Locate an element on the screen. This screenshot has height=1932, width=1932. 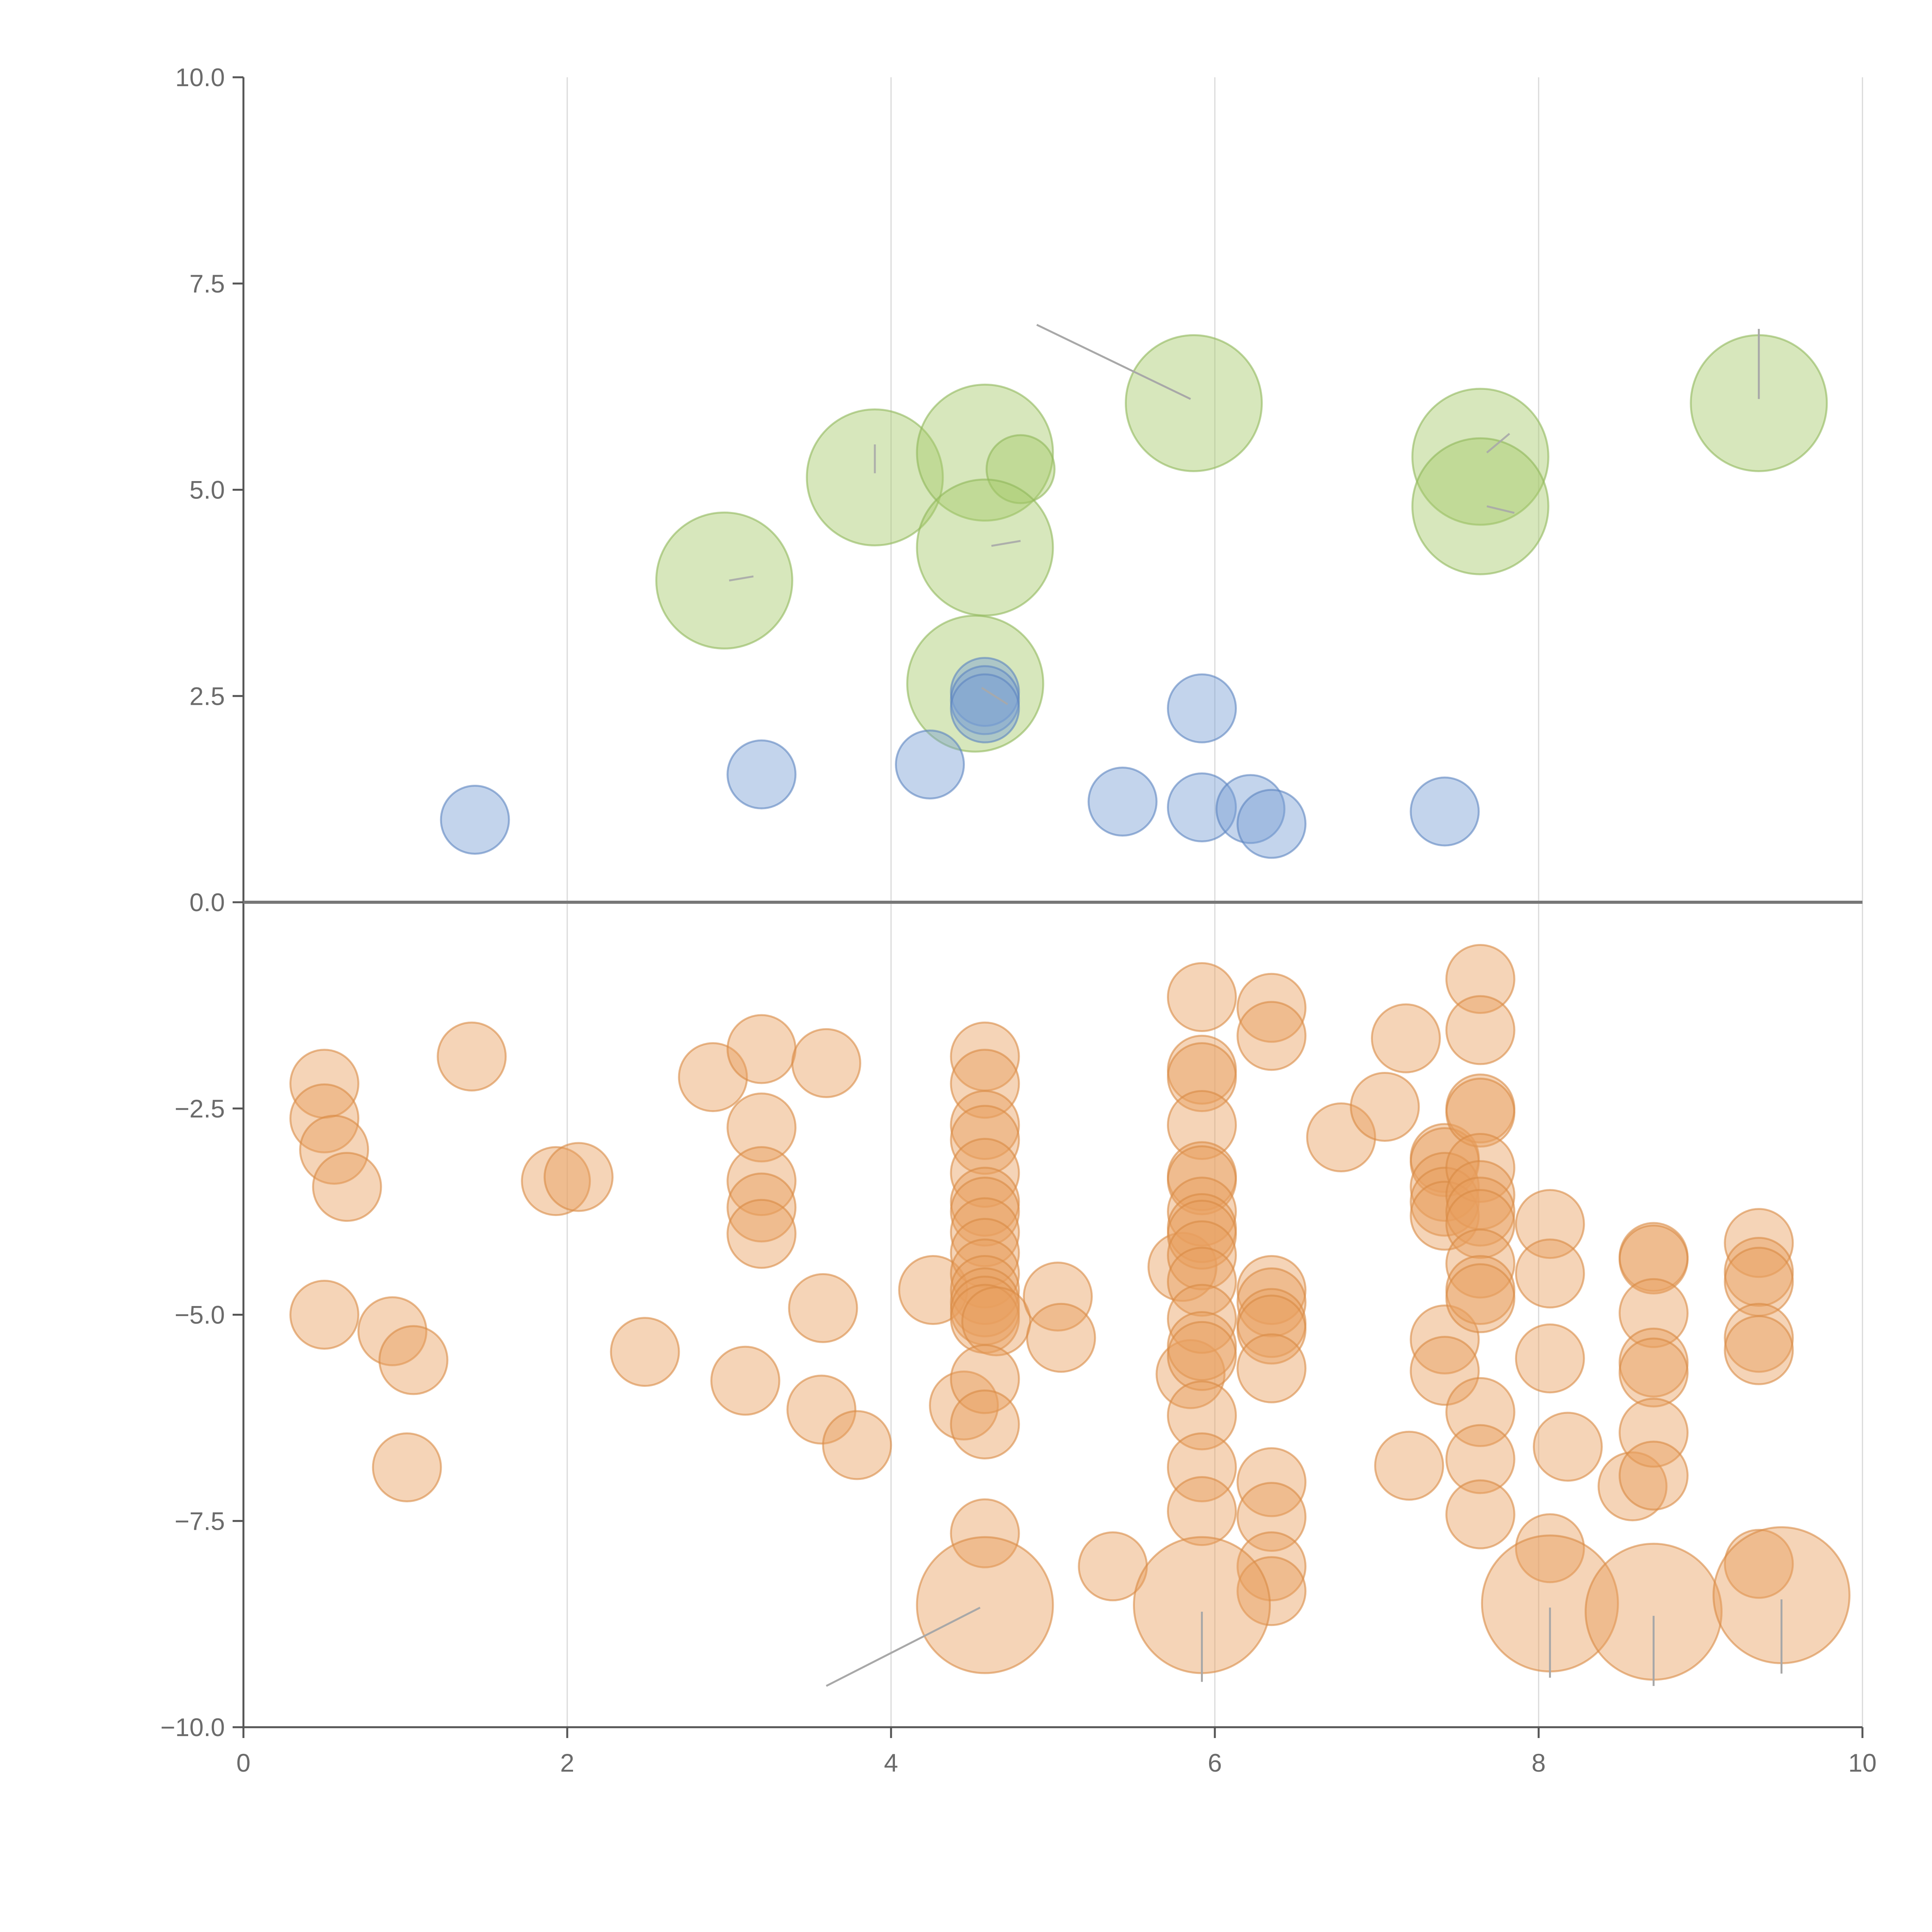
y-tick-label-4: 0.0 is located at coordinates (207, 903).